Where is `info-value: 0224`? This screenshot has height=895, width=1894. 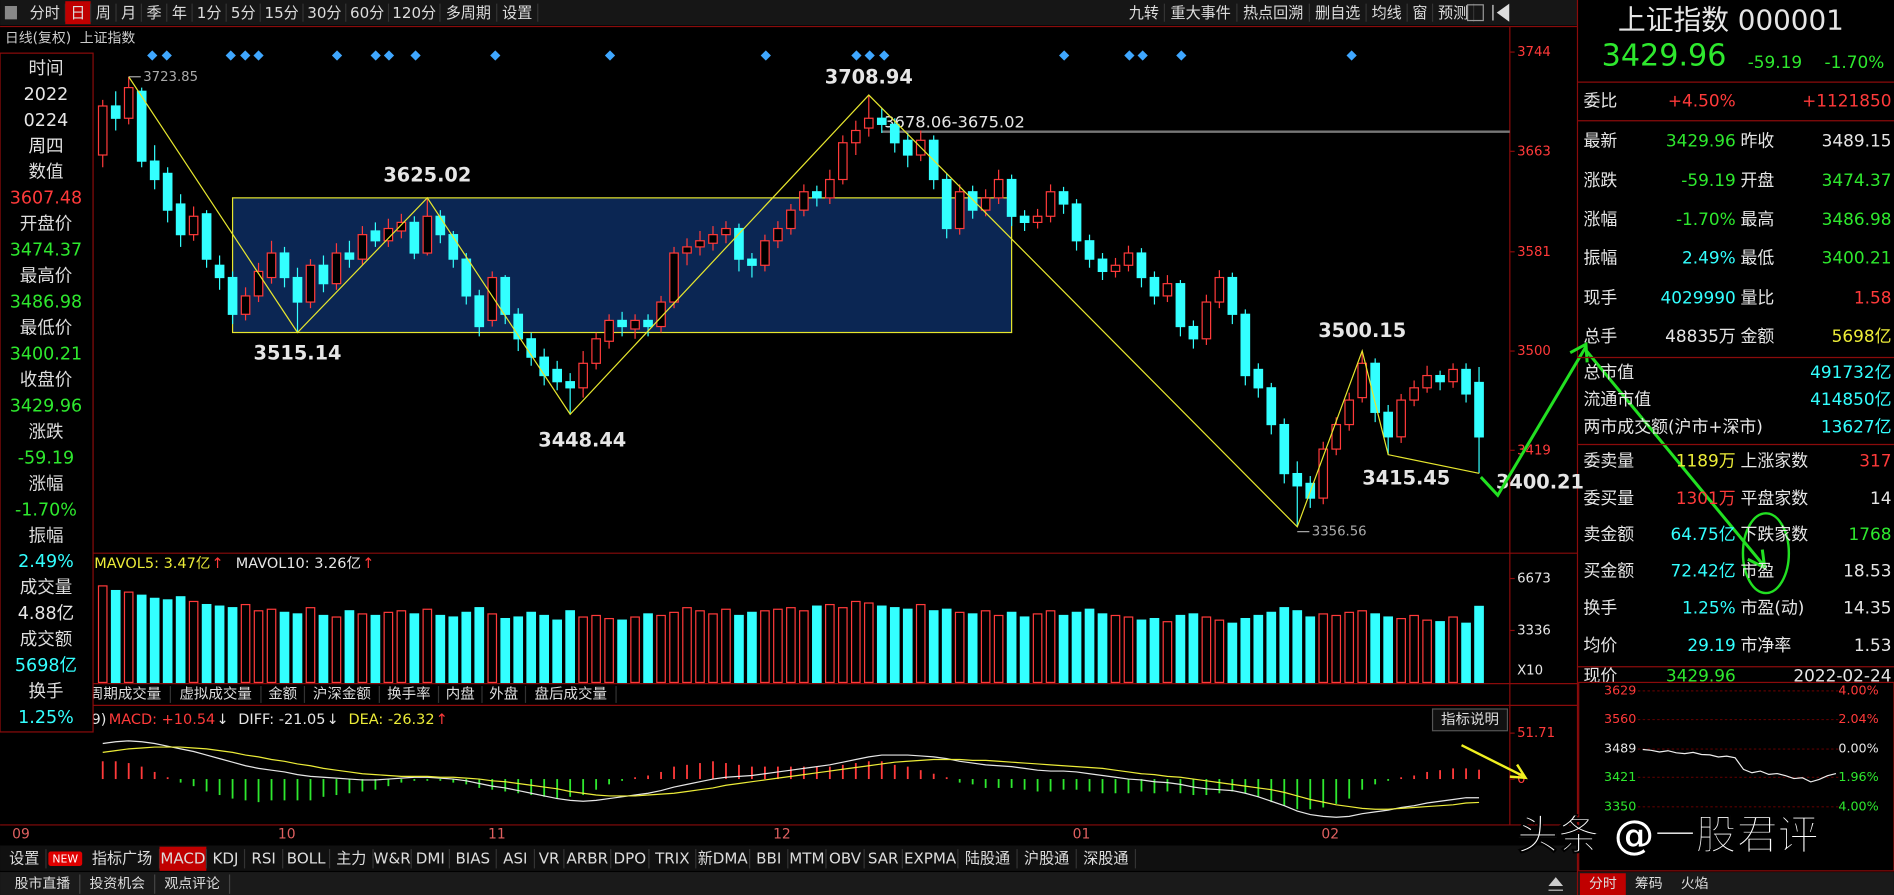 info-value: 0224 is located at coordinates (46, 121).